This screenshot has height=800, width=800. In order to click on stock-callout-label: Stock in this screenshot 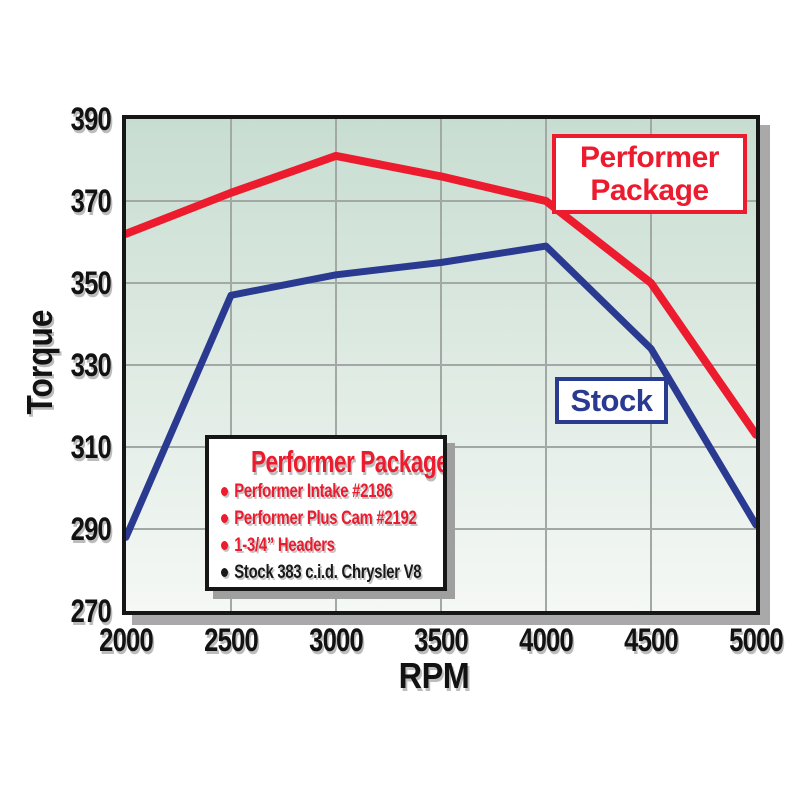, I will do `click(611, 400)`.